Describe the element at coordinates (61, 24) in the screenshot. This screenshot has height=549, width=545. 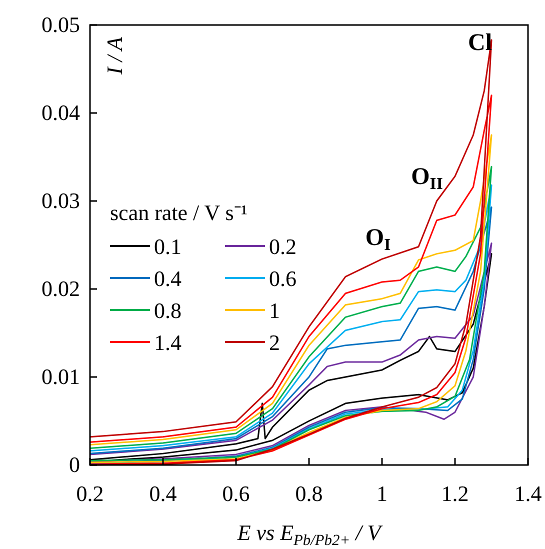
I see `y-tick-label: 0.05` at that location.